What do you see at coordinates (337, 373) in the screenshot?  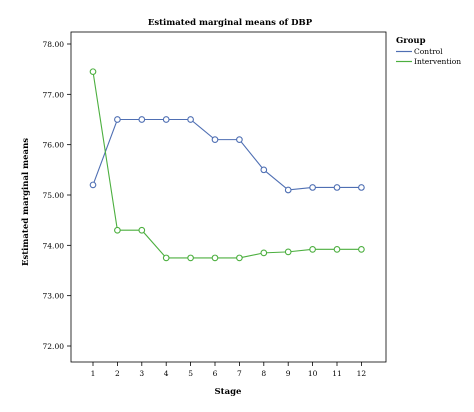 I see `x-tick-label: 11` at bounding box center [337, 373].